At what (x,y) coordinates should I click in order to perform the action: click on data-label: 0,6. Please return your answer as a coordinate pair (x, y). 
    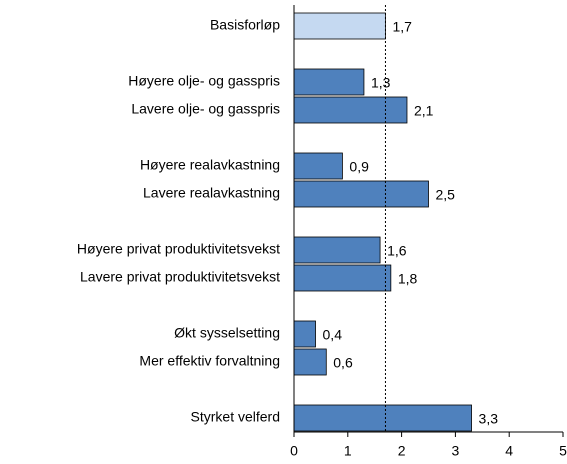
    Looking at the image, I should click on (343, 363).